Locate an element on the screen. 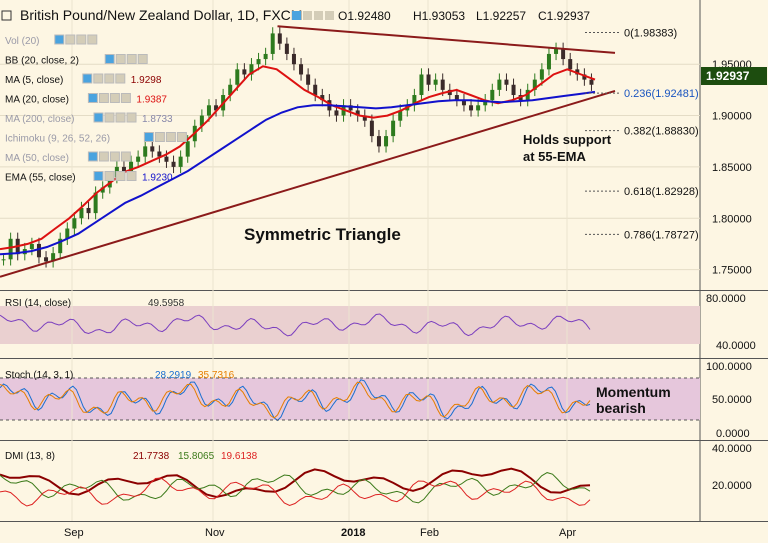 The image size is (768, 543). fib-label: 0.382(1.88830) is located at coordinates (661, 132).